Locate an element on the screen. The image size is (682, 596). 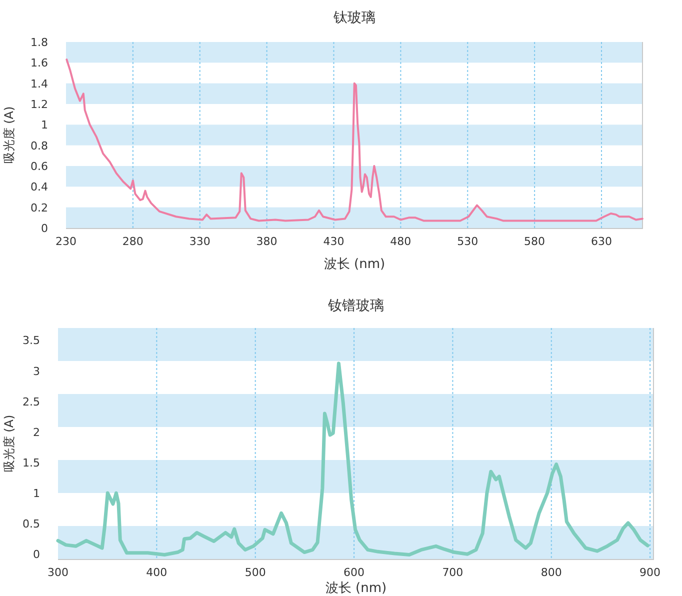
x-tick-label: 330 is located at coordinates (199, 241).